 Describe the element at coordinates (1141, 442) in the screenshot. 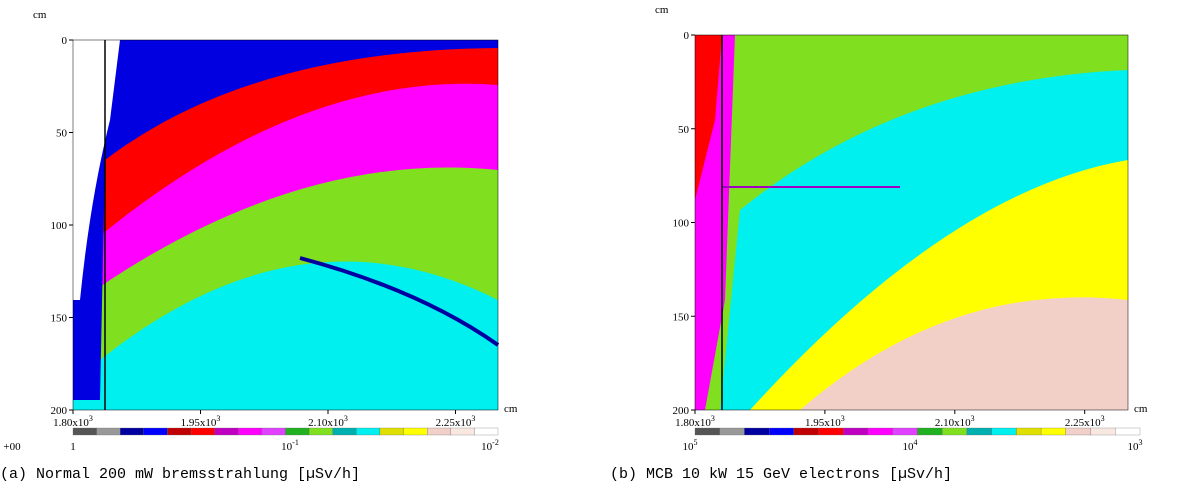

I see `colorbar-label-exp: 3` at that location.